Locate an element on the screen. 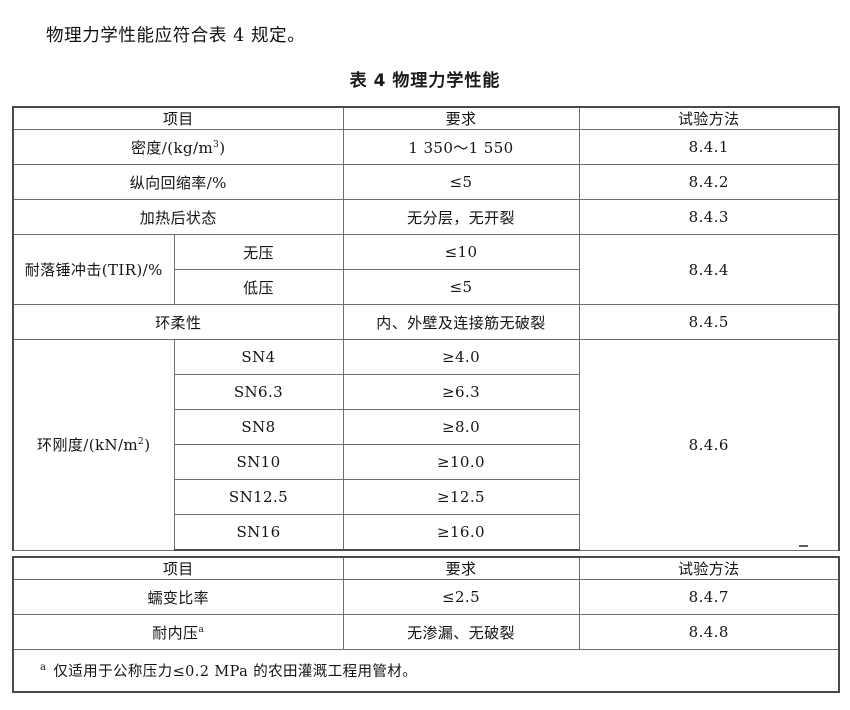 This screenshot has height=710, width=850. internal-pressure-footnote-ref: a is located at coordinates (201, 629).